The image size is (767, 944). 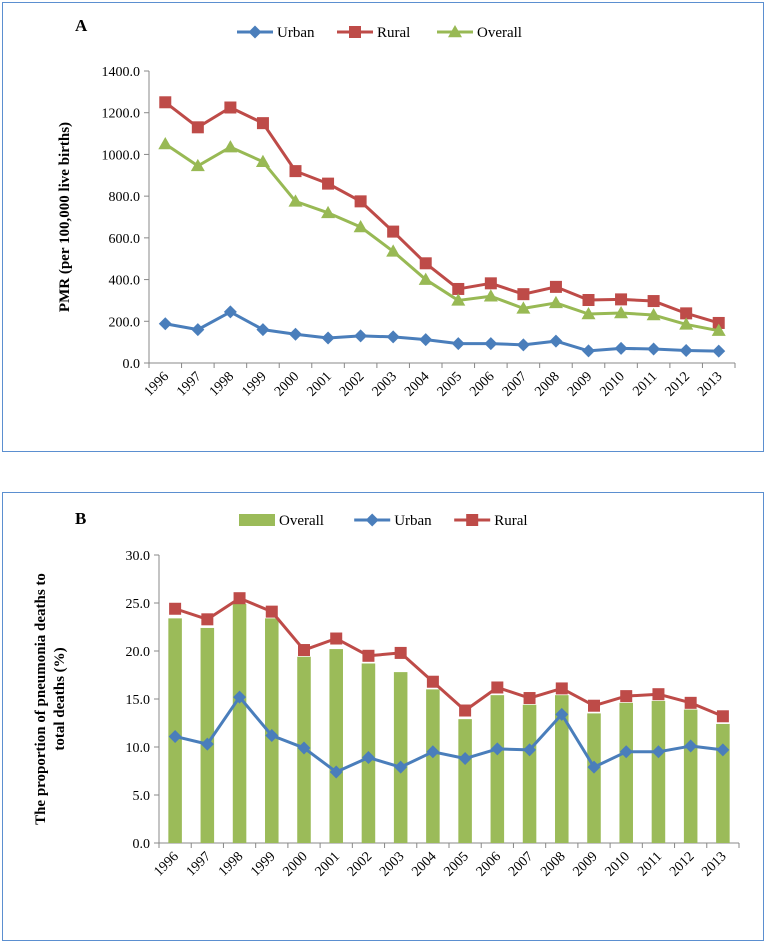 What do you see at coordinates (60, 698) in the screenshot?
I see `y-axis-title-line: total deaths (%)` at bounding box center [60, 698].